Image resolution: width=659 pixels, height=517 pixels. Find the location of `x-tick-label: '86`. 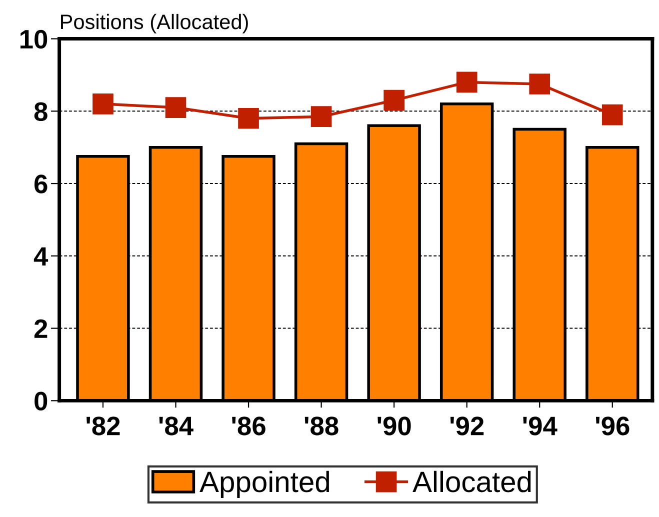

x-tick-label: '86 is located at coordinates (249, 426).